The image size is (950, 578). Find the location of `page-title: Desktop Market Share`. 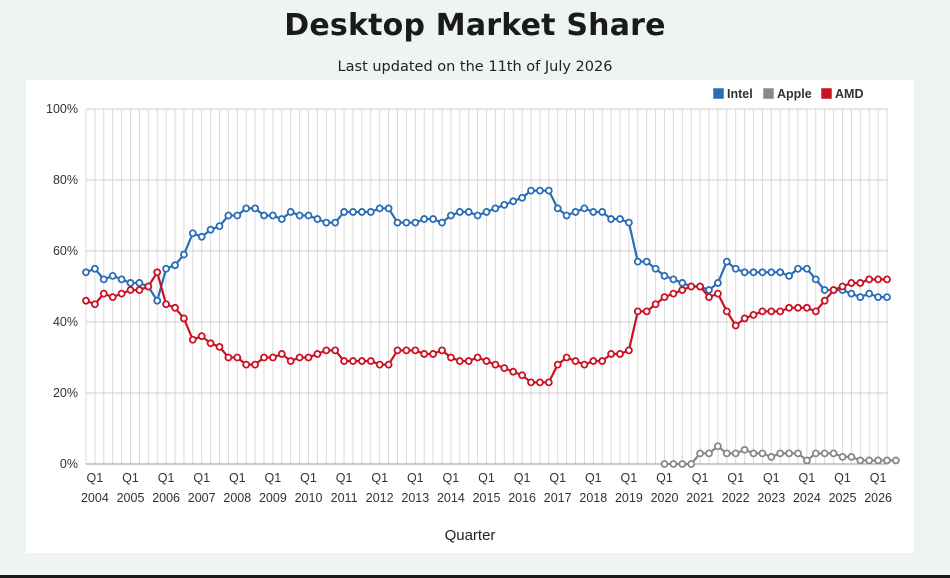

page-title: Desktop Market Share is located at coordinates (475, 25).